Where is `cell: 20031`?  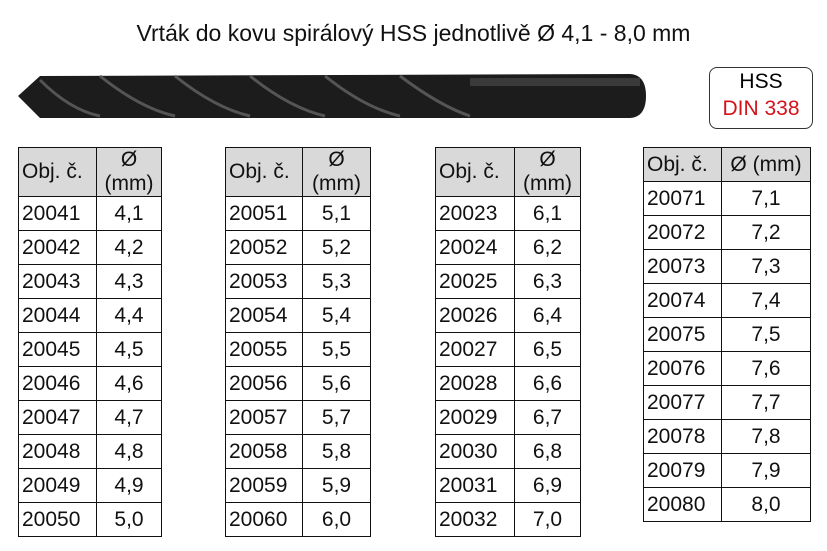 cell: 20031 is located at coordinates (475, 485).